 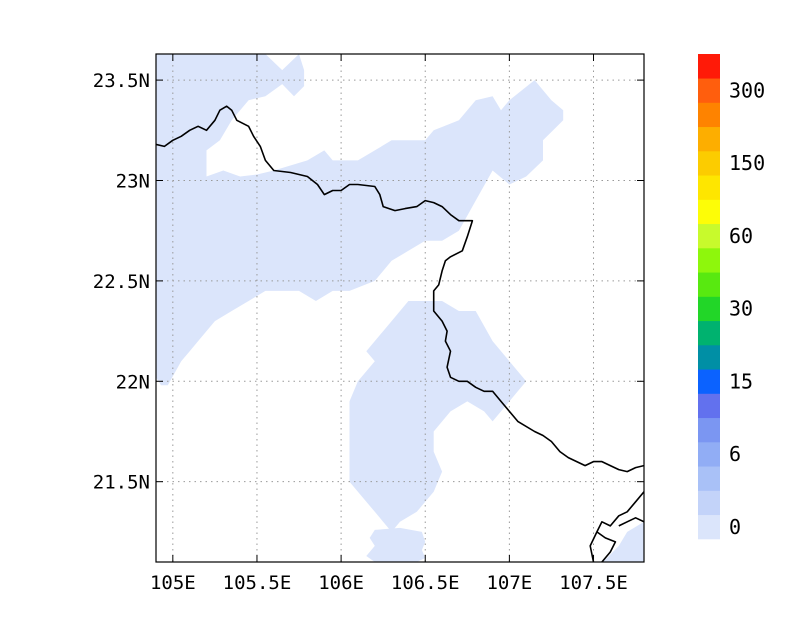 I want to click on x-tick-label: 106.5E, so click(x=425, y=583).